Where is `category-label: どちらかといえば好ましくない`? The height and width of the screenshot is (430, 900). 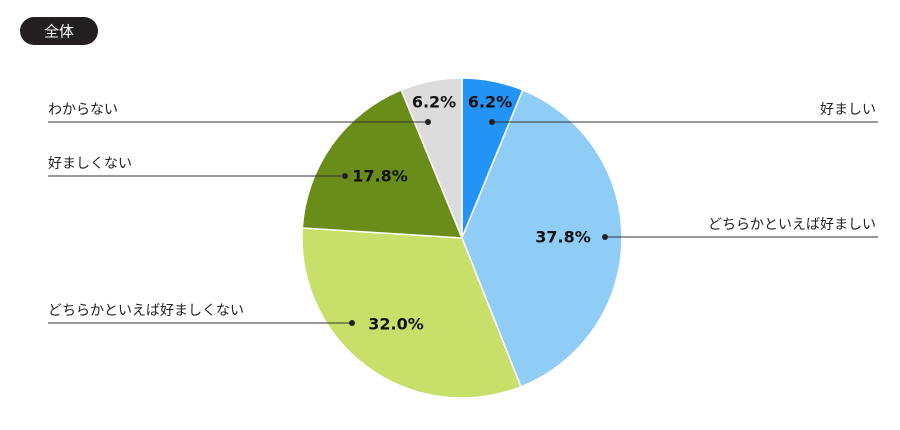
category-label: どちらかといえば好ましくない is located at coordinates (146, 311).